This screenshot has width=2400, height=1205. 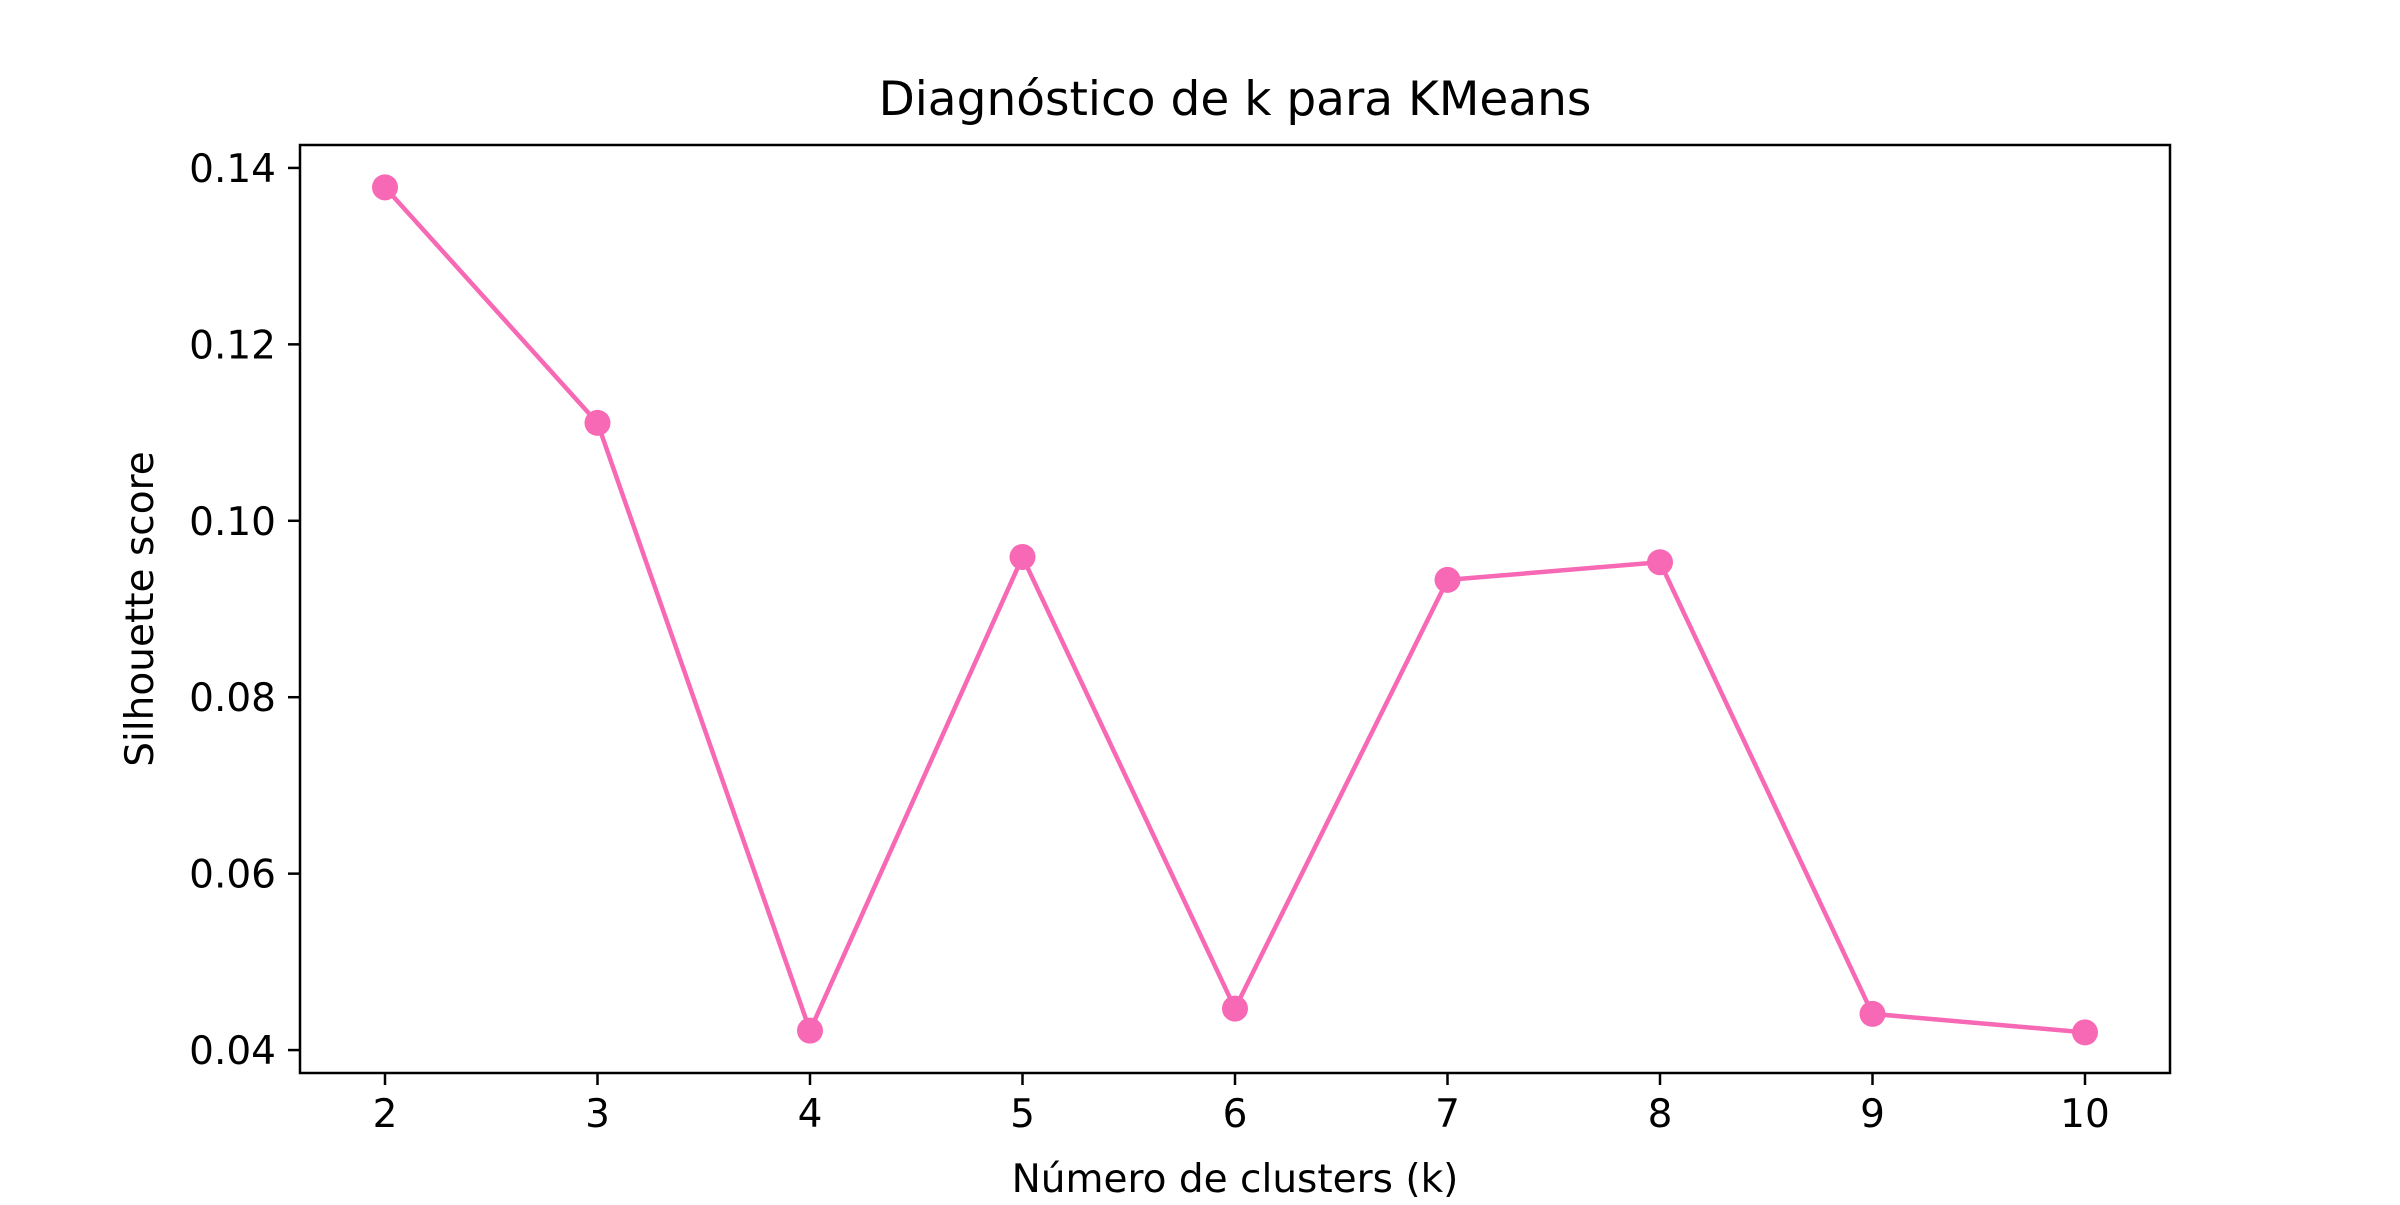 I want to click on x-tick-label: 6, so click(x=1235, y=1114).